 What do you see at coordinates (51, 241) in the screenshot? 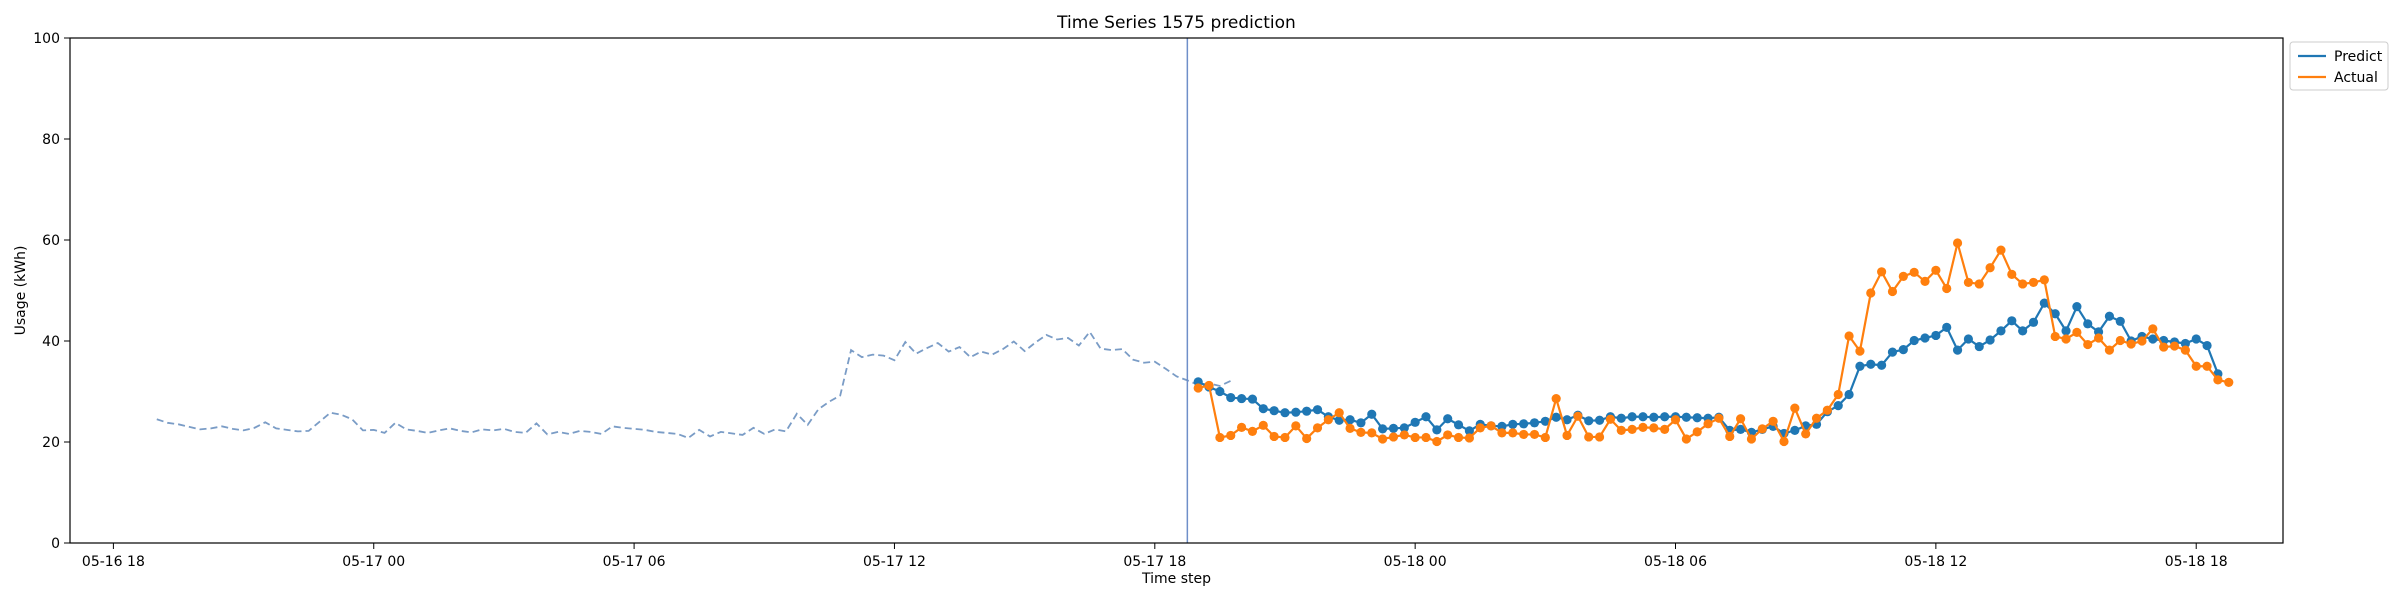
I see `y-tick-label: 60` at bounding box center [51, 241].